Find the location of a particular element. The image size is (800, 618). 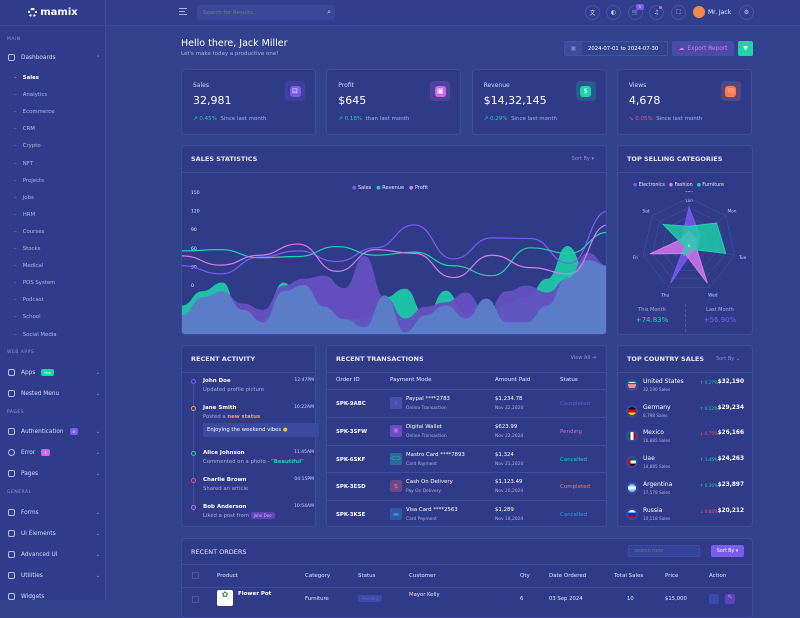

country-row: United States 32,190 Sales ↑ 0.27% $32,190 is located at coordinates (685, 390).